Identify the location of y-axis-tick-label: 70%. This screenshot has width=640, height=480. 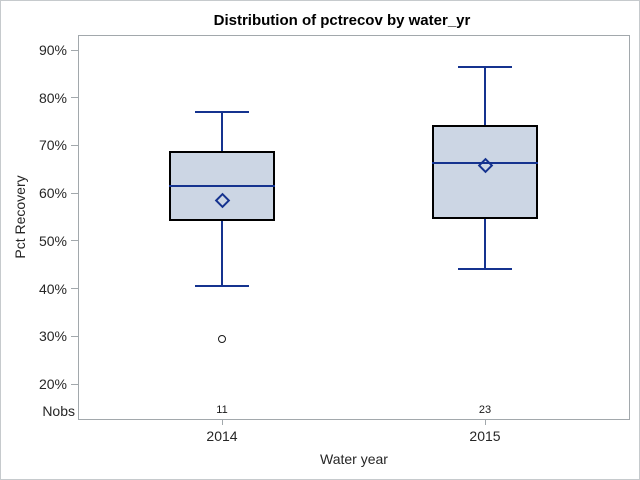
(52, 145).